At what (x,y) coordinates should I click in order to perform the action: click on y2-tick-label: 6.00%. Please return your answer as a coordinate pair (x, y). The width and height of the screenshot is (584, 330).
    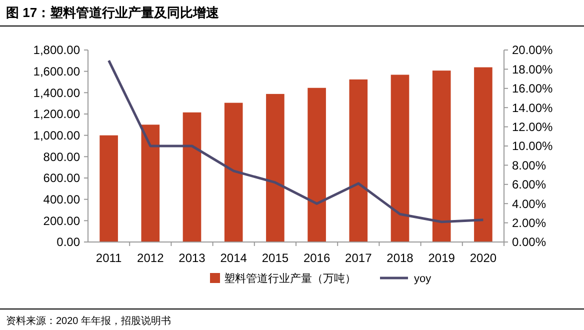
    Looking at the image, I should click on (529, 185).